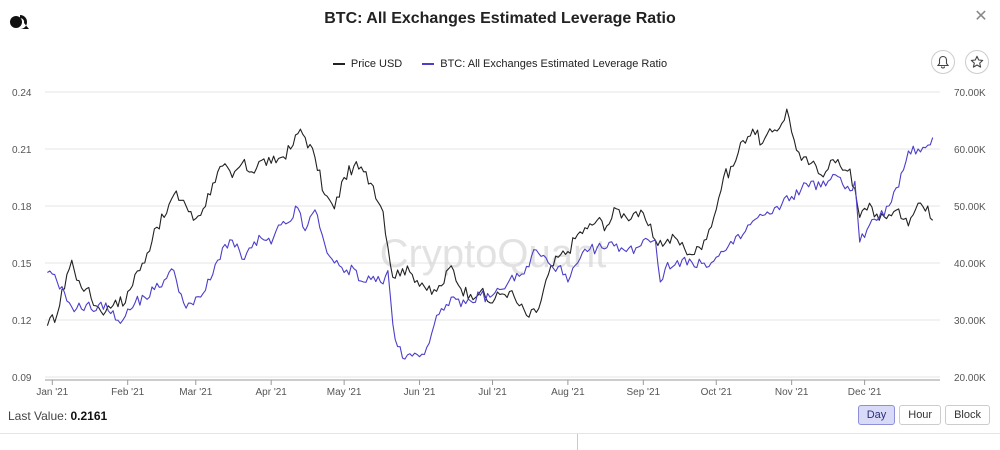  Describe the element at coordinates (643, 392) in the screenshot. I see `x-tick-label: Sep '21` at that location.